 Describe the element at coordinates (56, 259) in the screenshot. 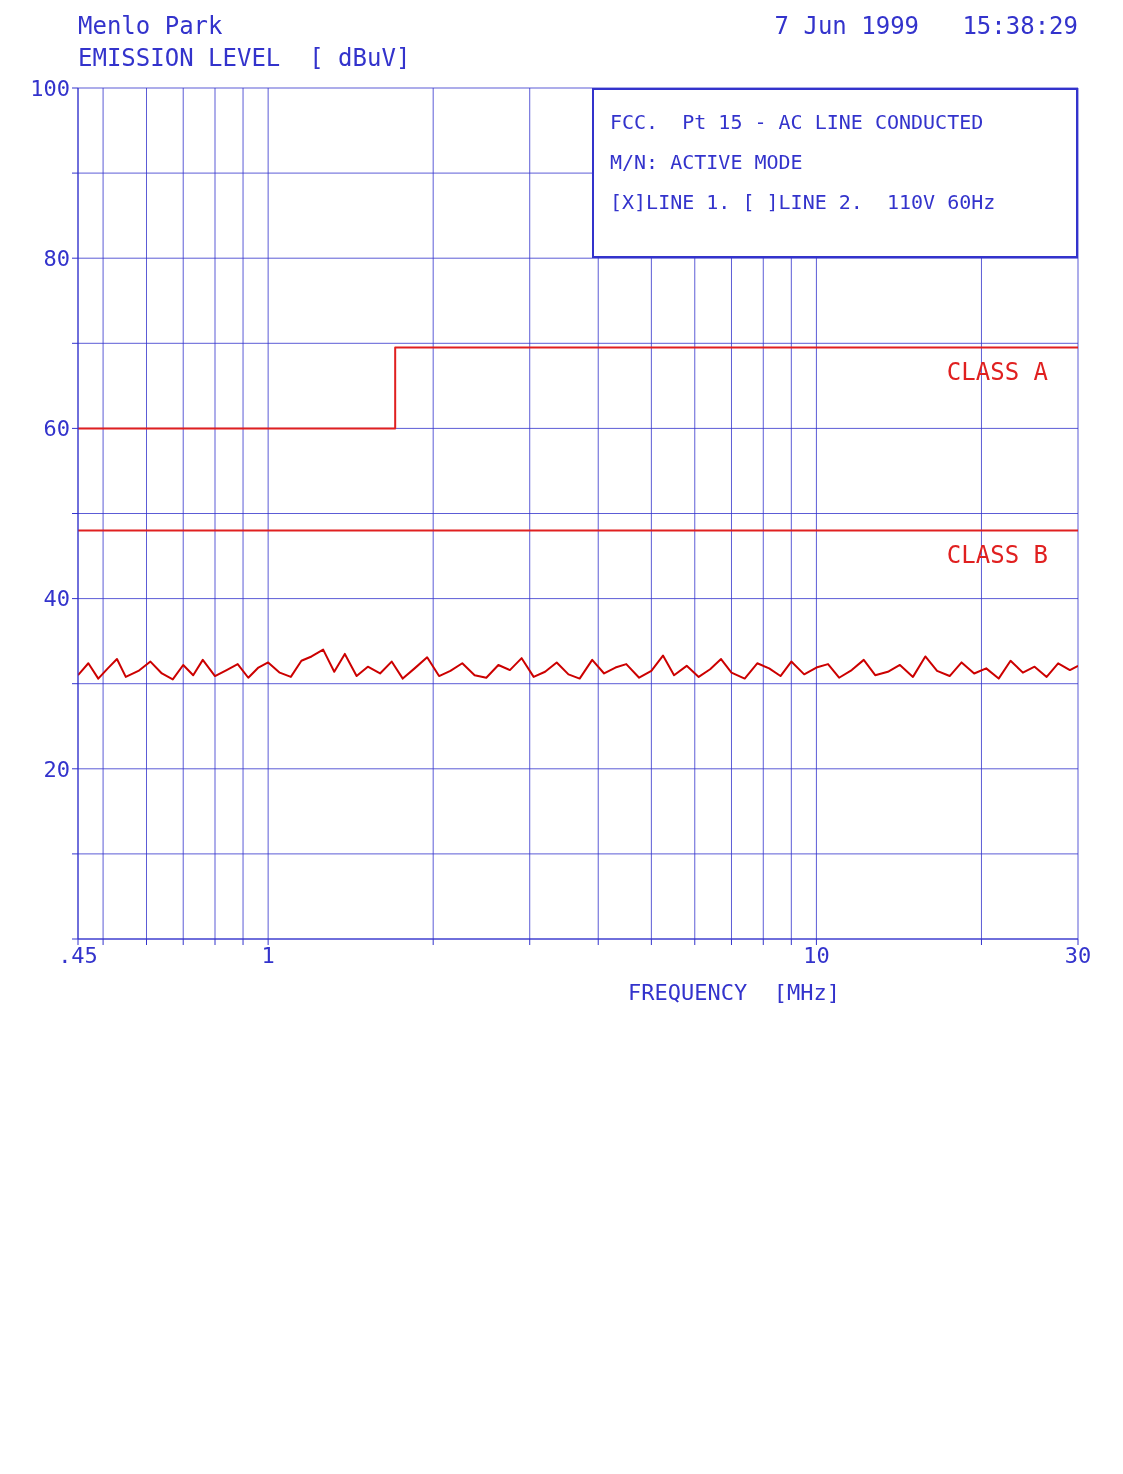

I see `y-tick-label: 80` at that location.